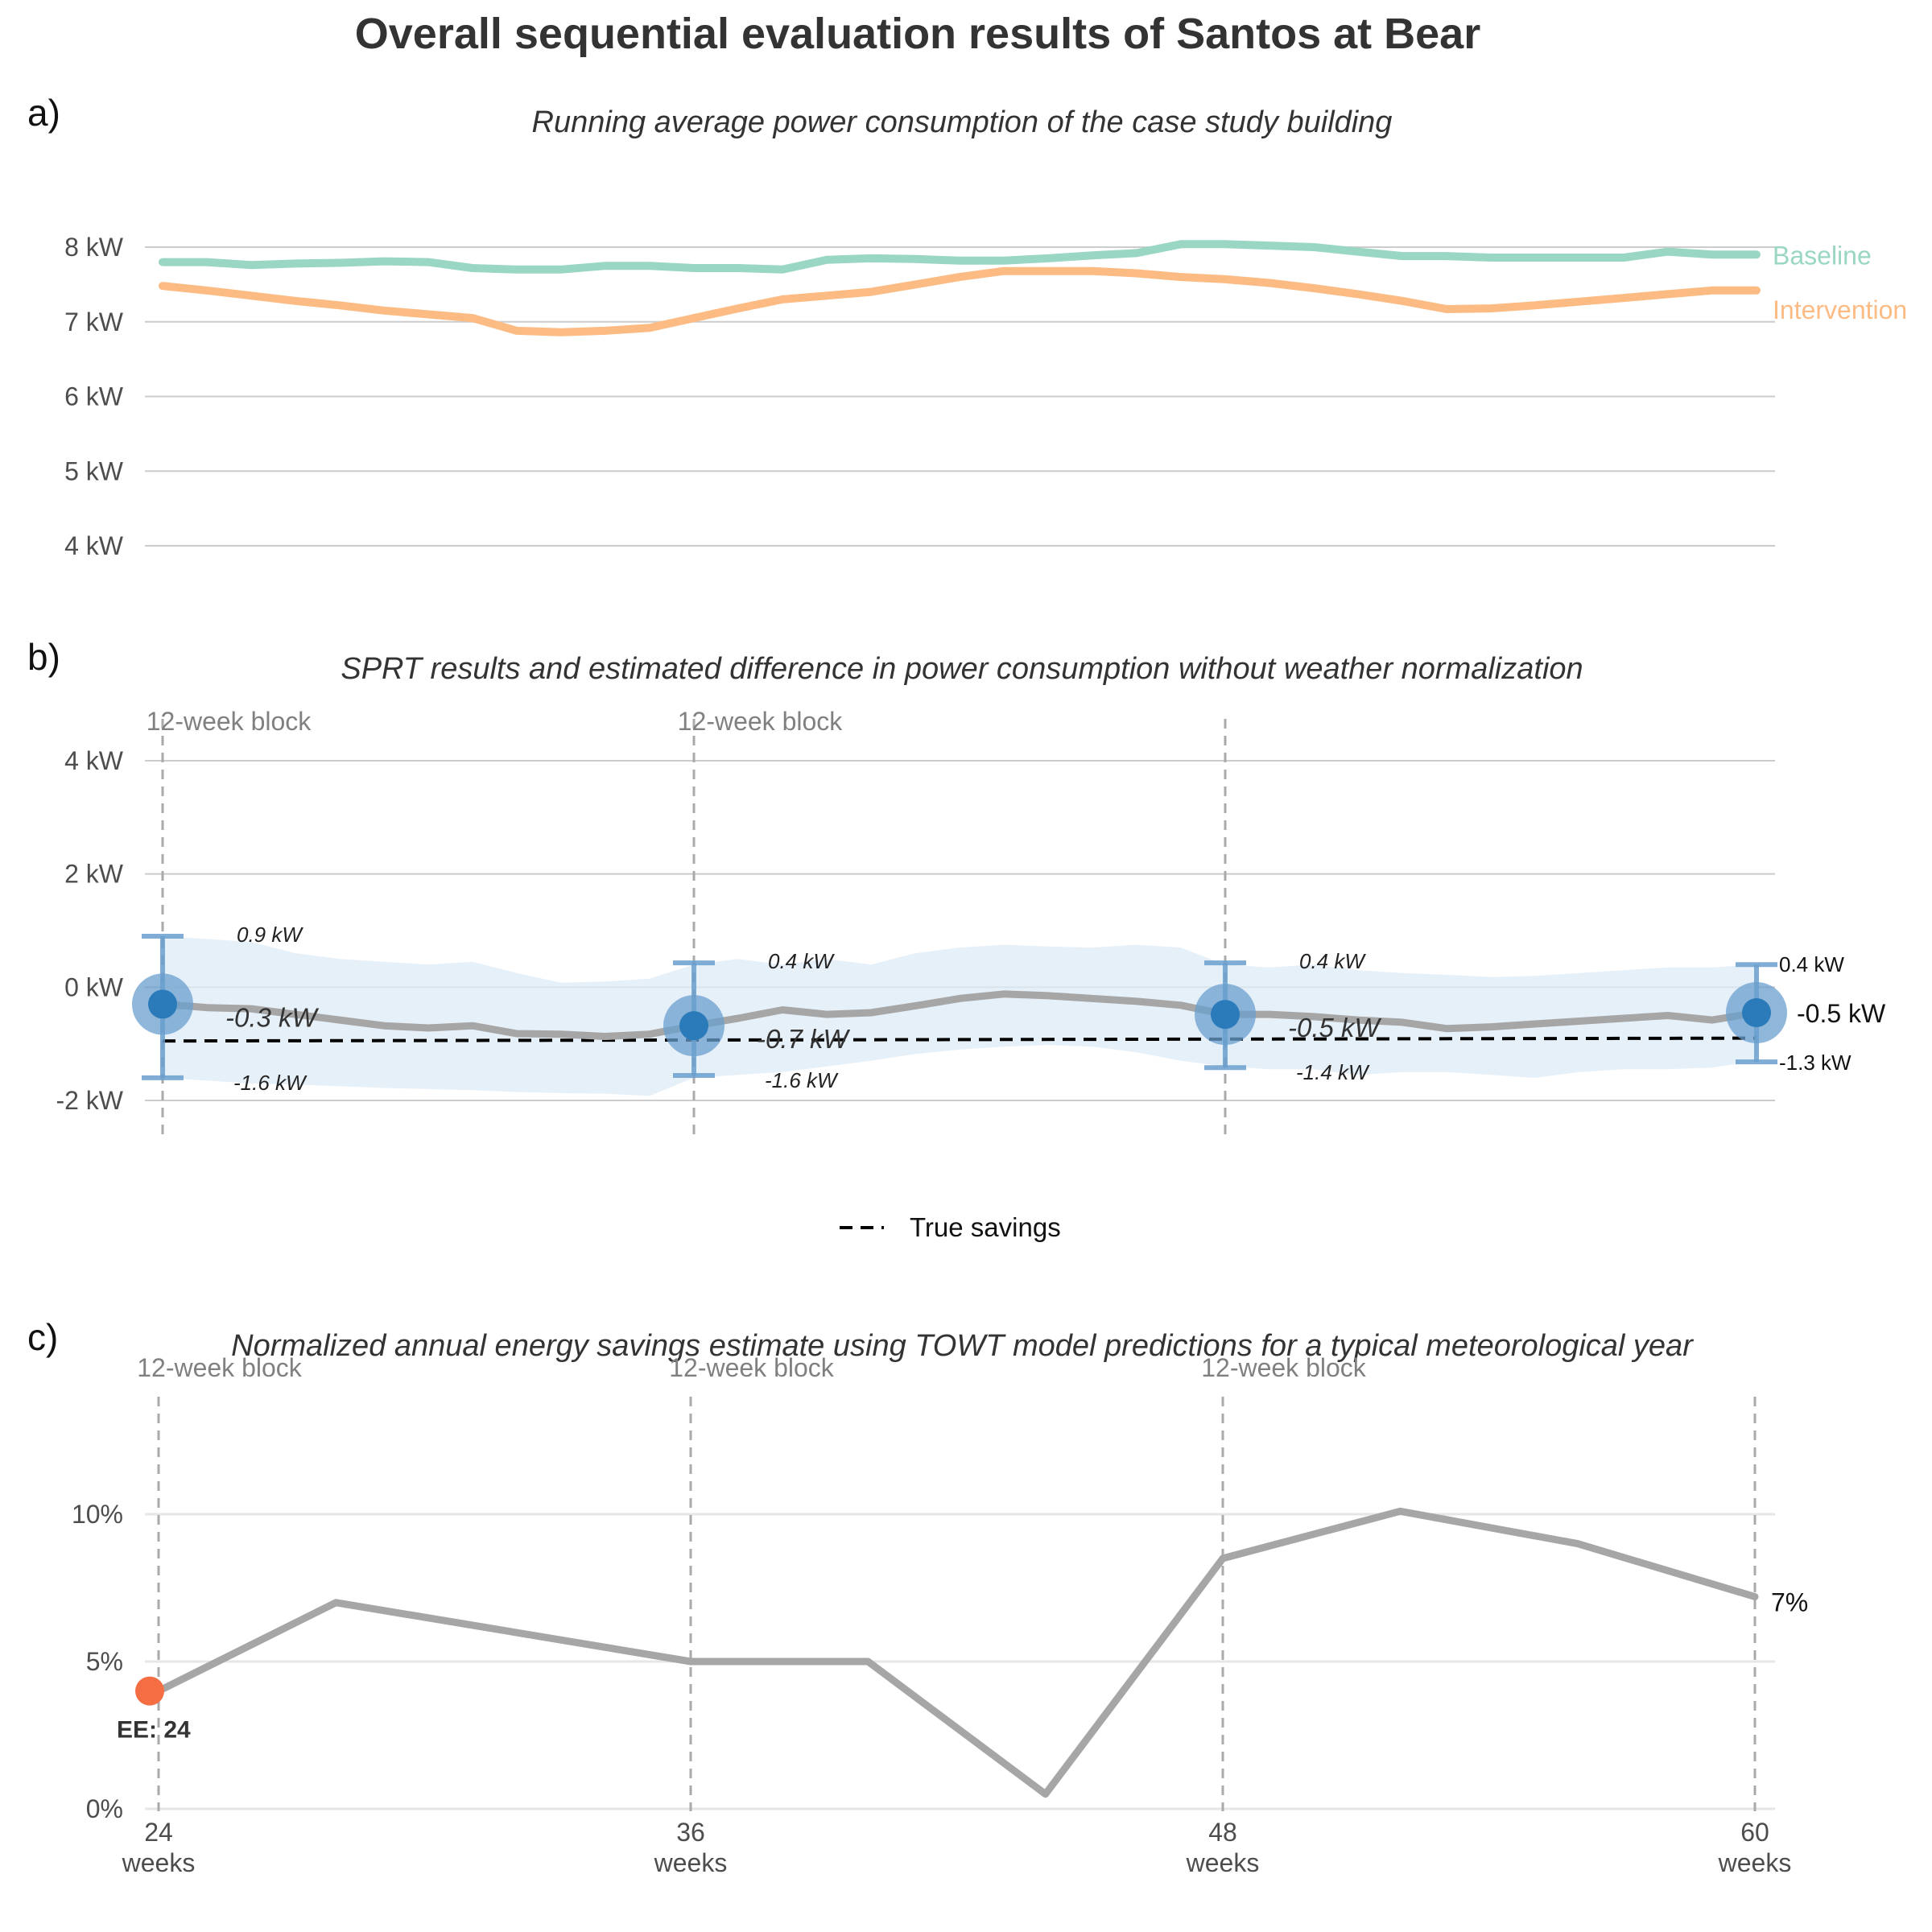 This screenshot has width=1932, height=1932. I want to click on checkpoint-48: 0.4 kW -0.5 kW -1.4 kW, so click(1288, 1016).